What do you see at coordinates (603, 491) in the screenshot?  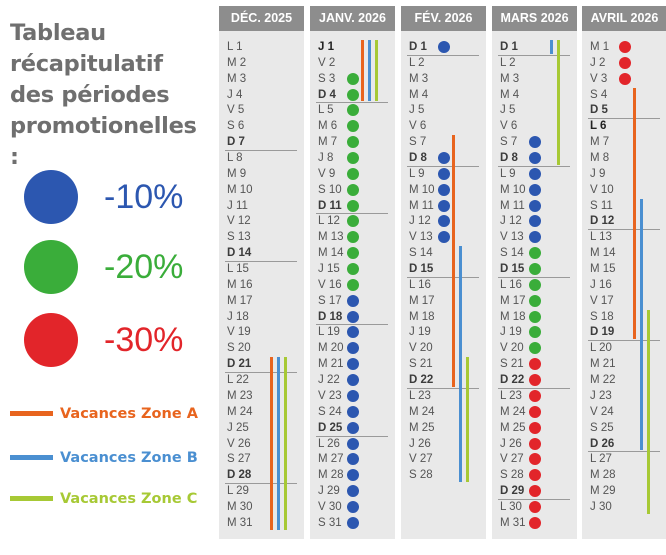 I see `day-label: M 29` at bounding box center [603, 491].